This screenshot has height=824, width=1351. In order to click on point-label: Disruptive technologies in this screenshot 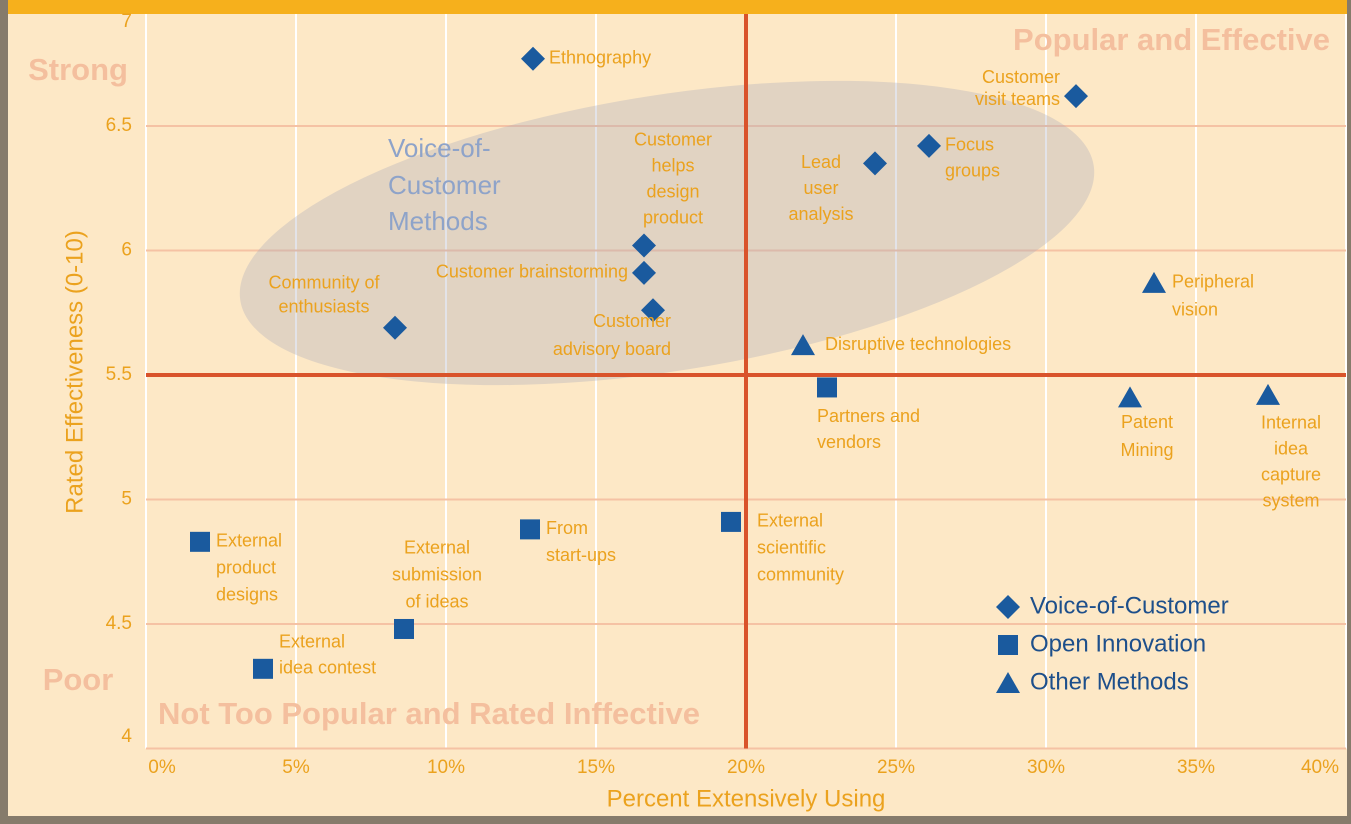, I will do `click(918, 344)`.